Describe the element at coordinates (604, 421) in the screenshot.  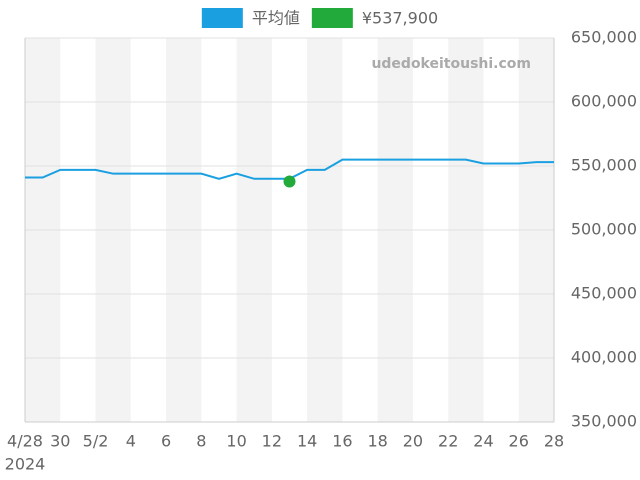
I see `y-tick-label: 350,000` at that location.